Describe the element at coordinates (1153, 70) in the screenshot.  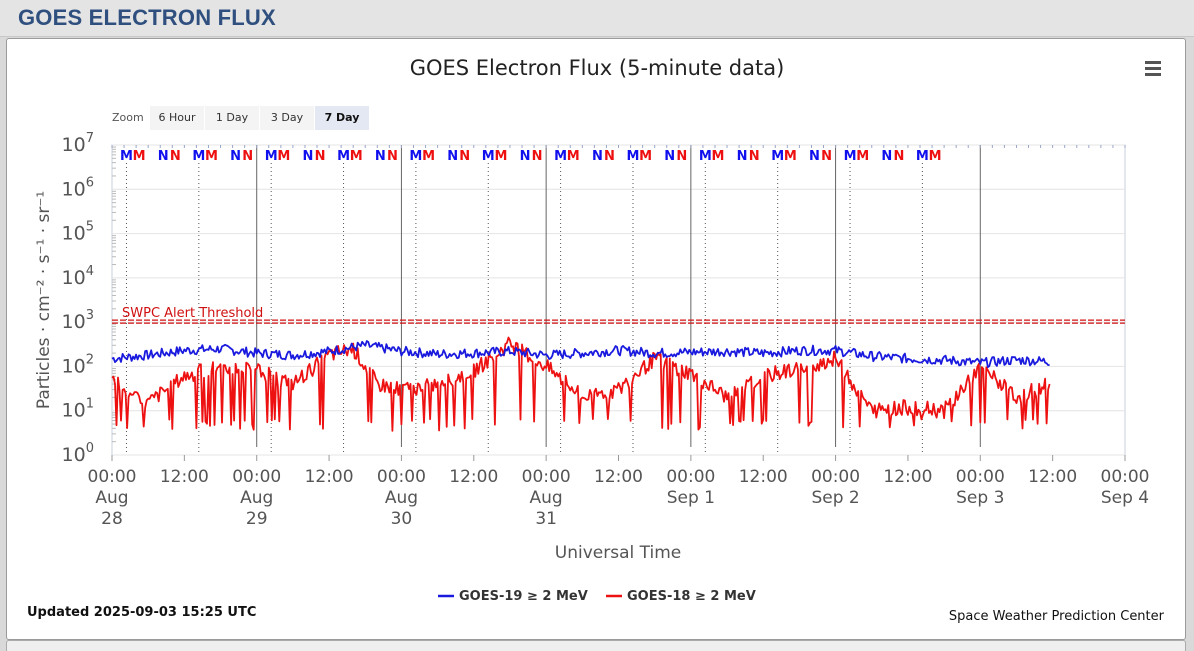
I see `hamburger-menu-icon` at that location.